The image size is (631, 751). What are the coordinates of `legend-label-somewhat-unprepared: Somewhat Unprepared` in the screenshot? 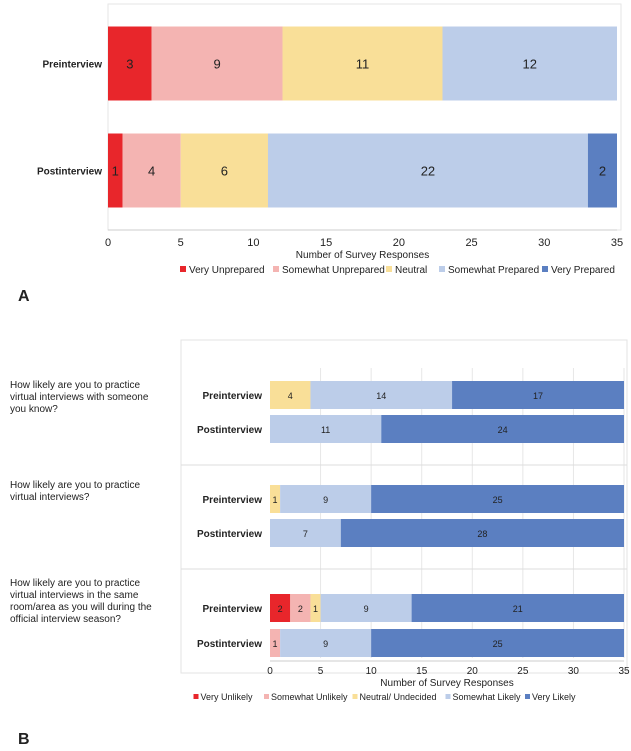 It's located at (333, 270).